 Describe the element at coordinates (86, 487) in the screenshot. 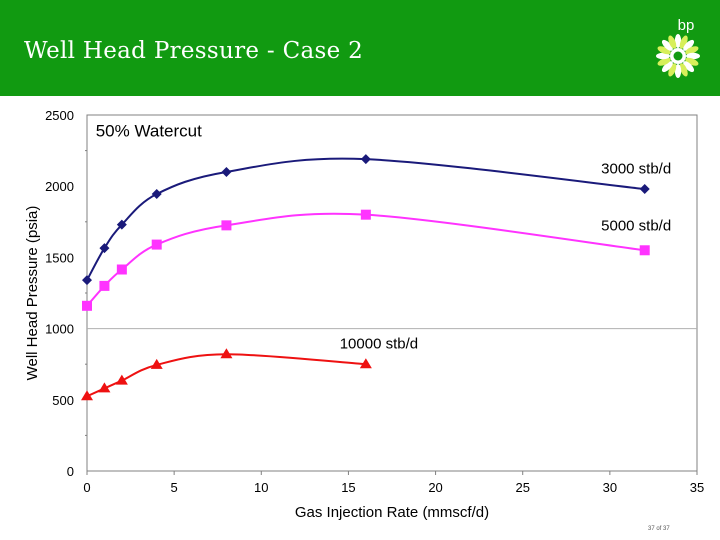

I see `x-tick-label: 0` at that location.